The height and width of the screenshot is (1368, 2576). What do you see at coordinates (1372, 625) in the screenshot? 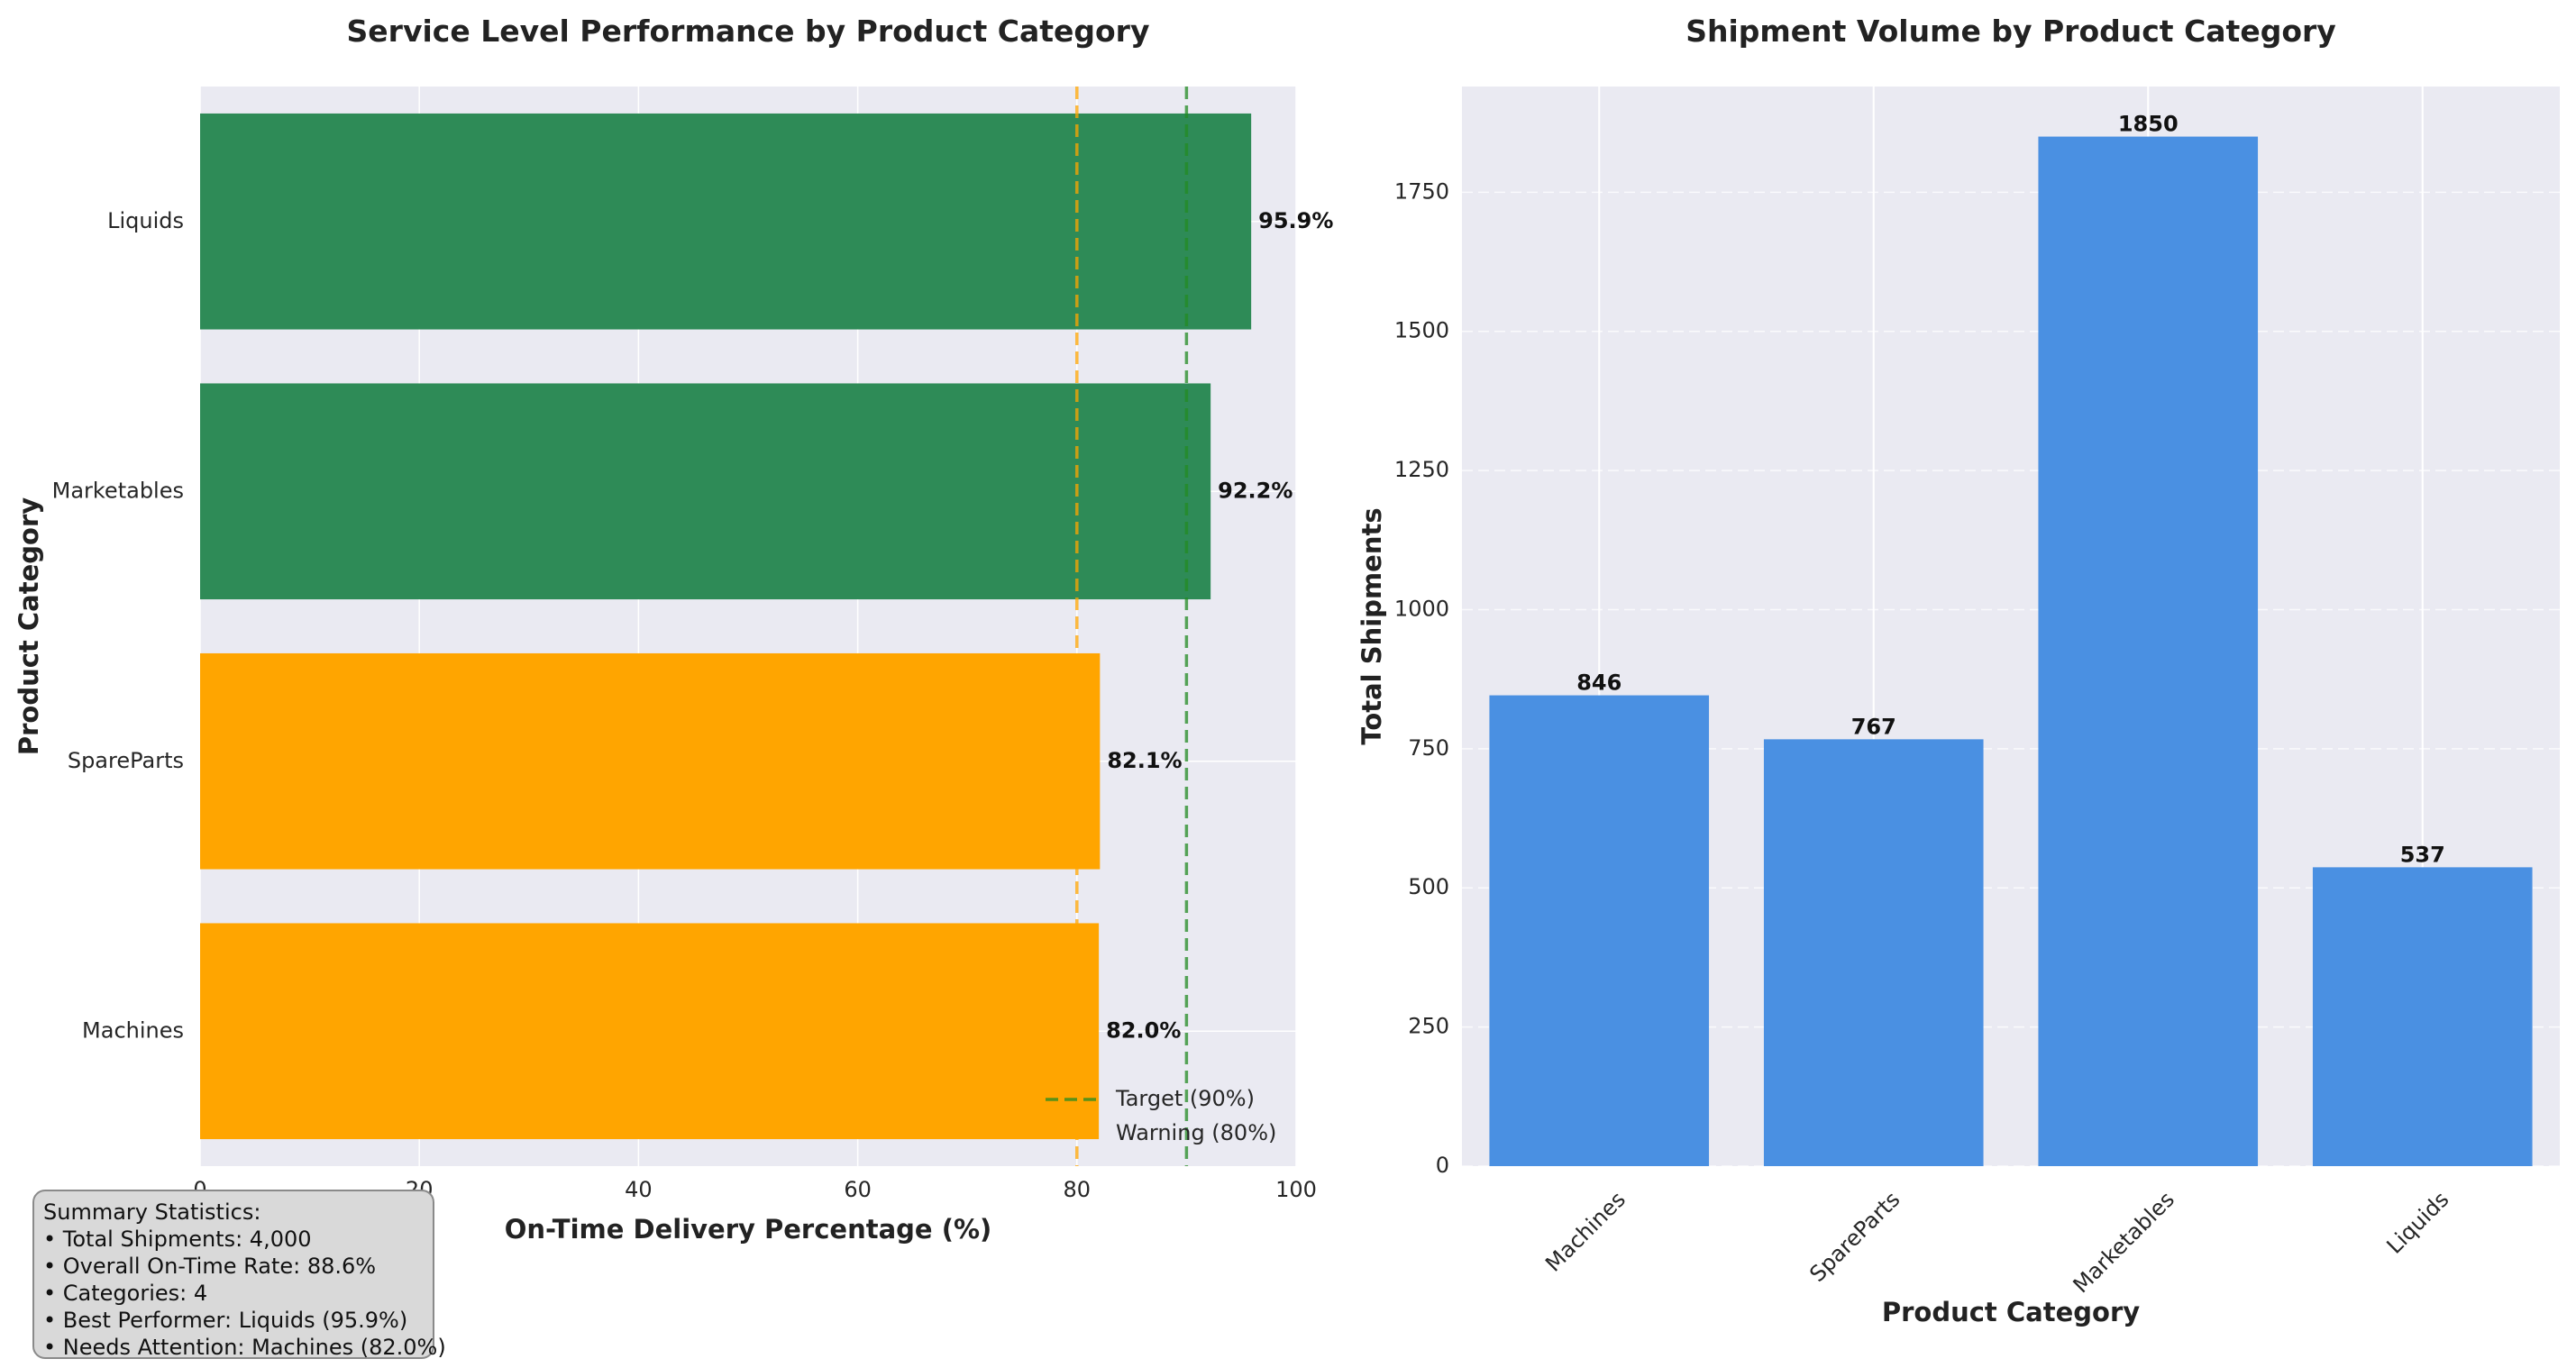
I see `y-axis-label: Total Shipments` at bounding box center [1372, 625].